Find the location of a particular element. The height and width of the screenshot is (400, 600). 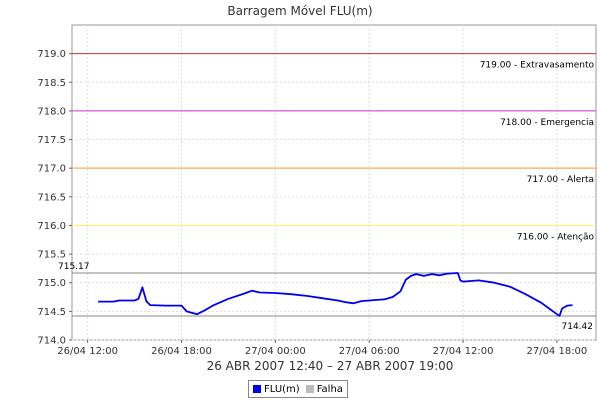

y-tick-label: 716.5 is located at coordinates (51, 197).